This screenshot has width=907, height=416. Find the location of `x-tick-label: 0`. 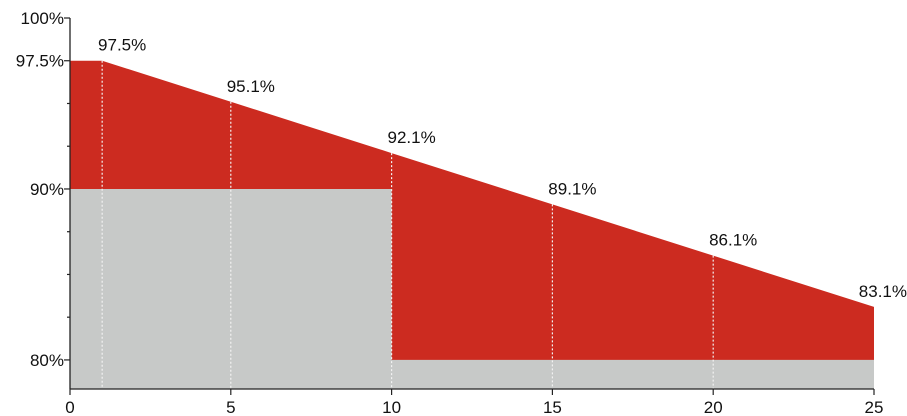

x-tick-label: 0 is located at coordinates (69, 407).